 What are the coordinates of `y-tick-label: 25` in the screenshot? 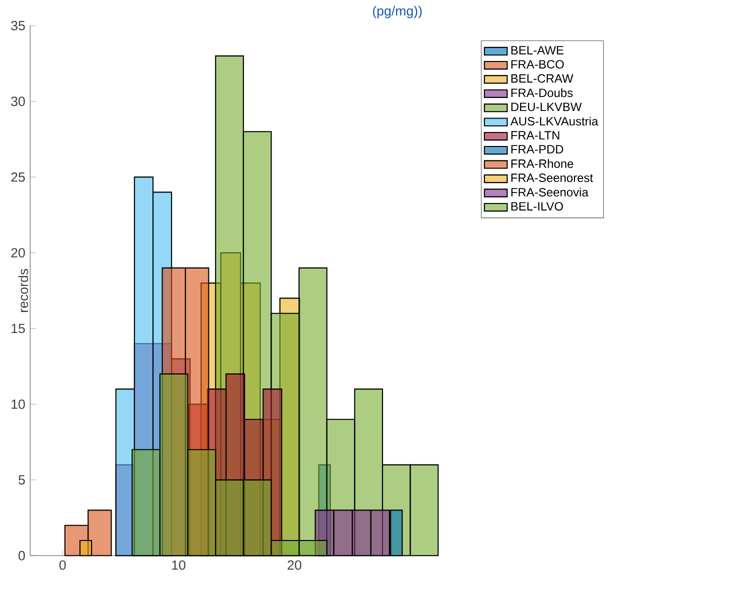 It's located at (18, 177).